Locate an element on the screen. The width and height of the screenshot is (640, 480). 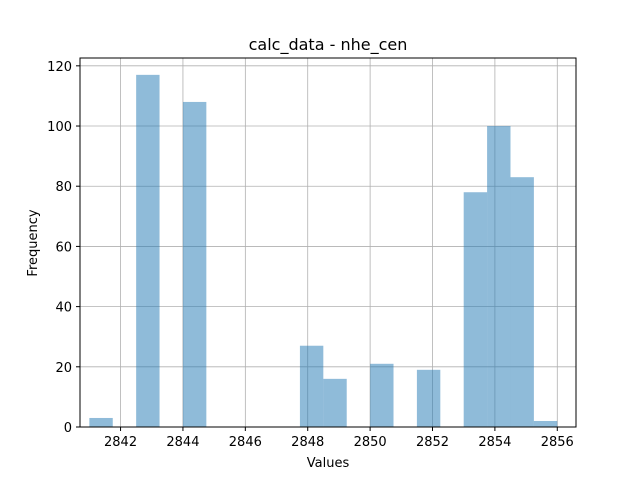
x-axis-ticks: 2842 2844 2846 2848 2850 2852 2854 2856 is located at coordinates (339, 438).